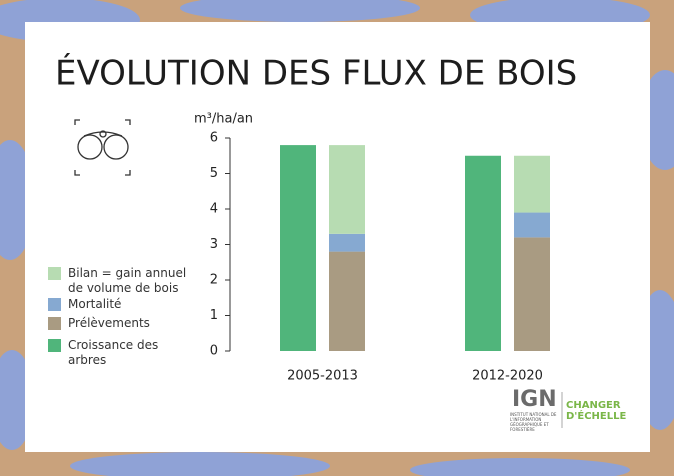  Describe the element at coordinates (95, 304) in the screenshot. I see `legend-label: Mortalité` at that location.